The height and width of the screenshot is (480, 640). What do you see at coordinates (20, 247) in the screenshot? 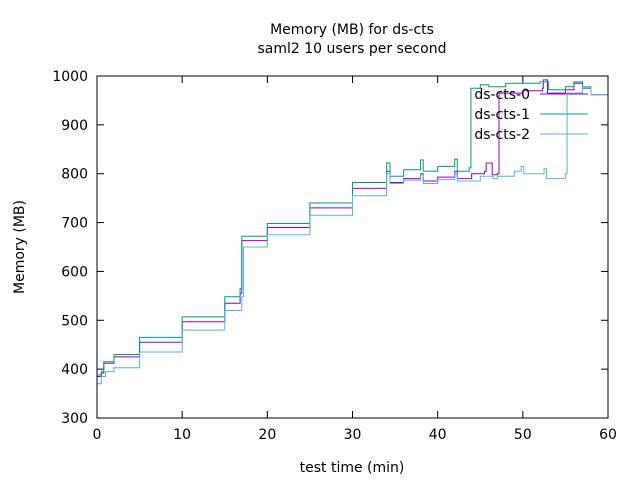
I see `y-axis-label: Memory (MB)` at bounding box center [20, 247].